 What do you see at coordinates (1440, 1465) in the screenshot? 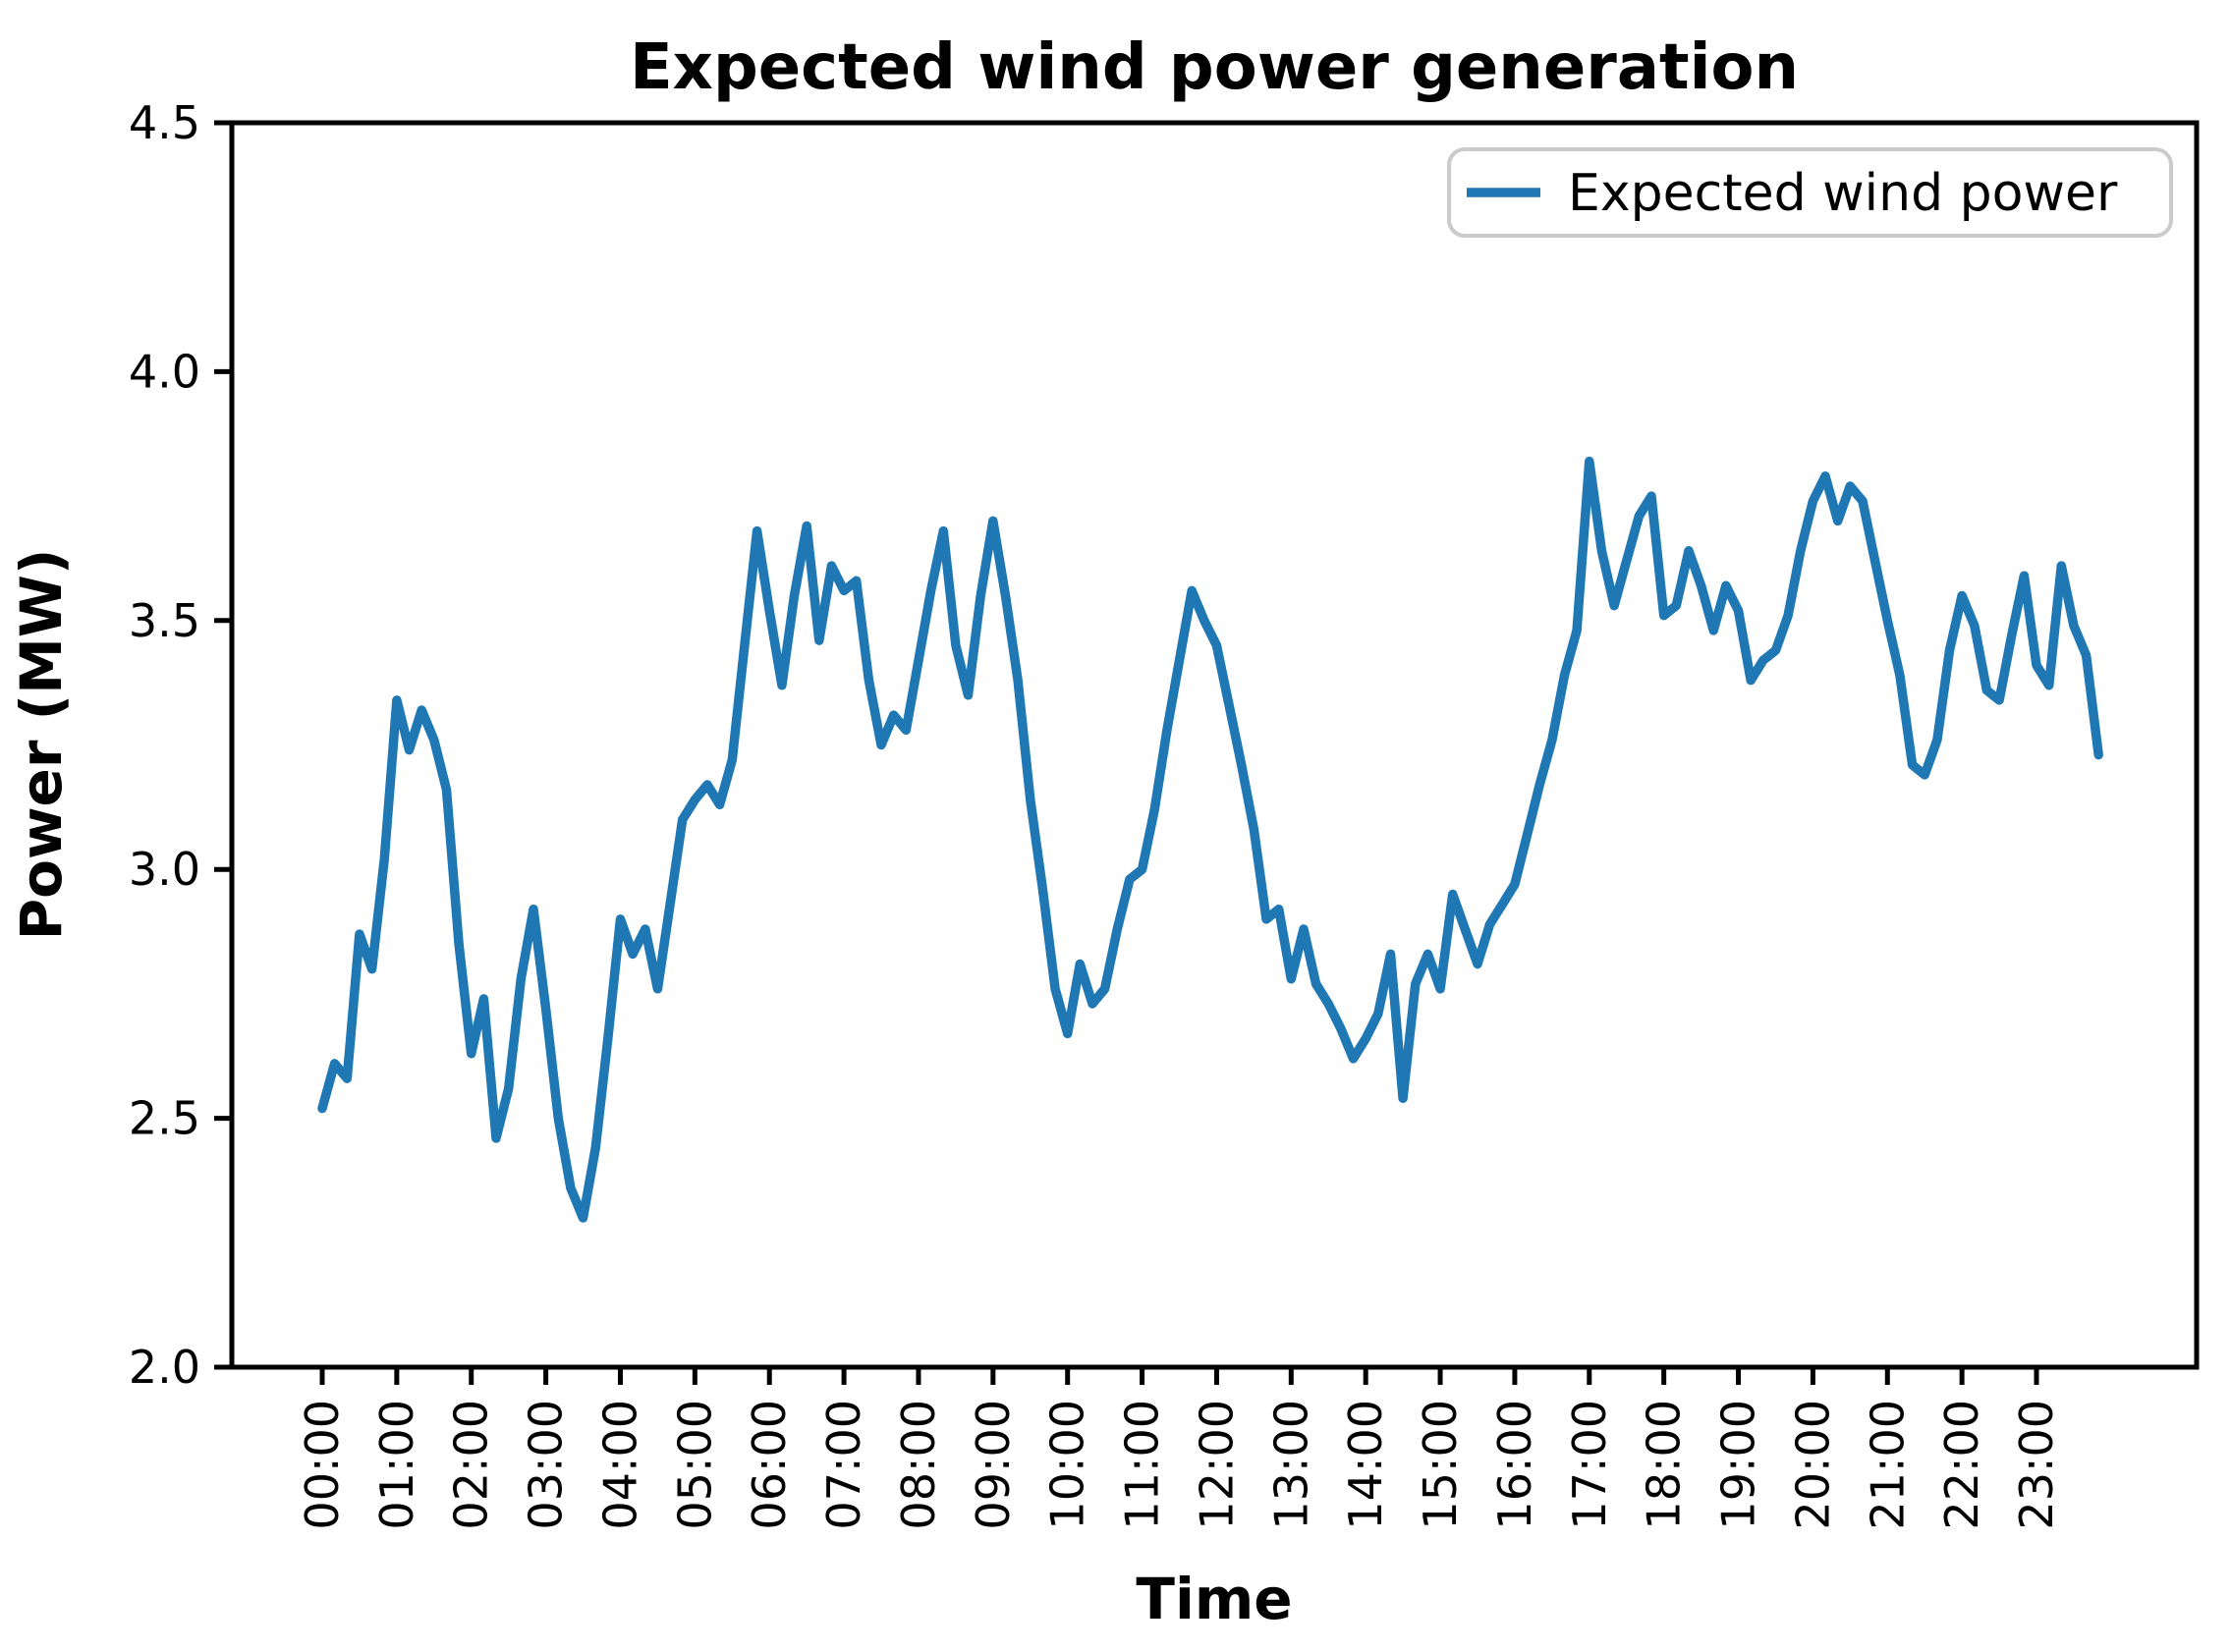
I see `x-tick-label: 15:00` at bounding box center [1440, 1465].